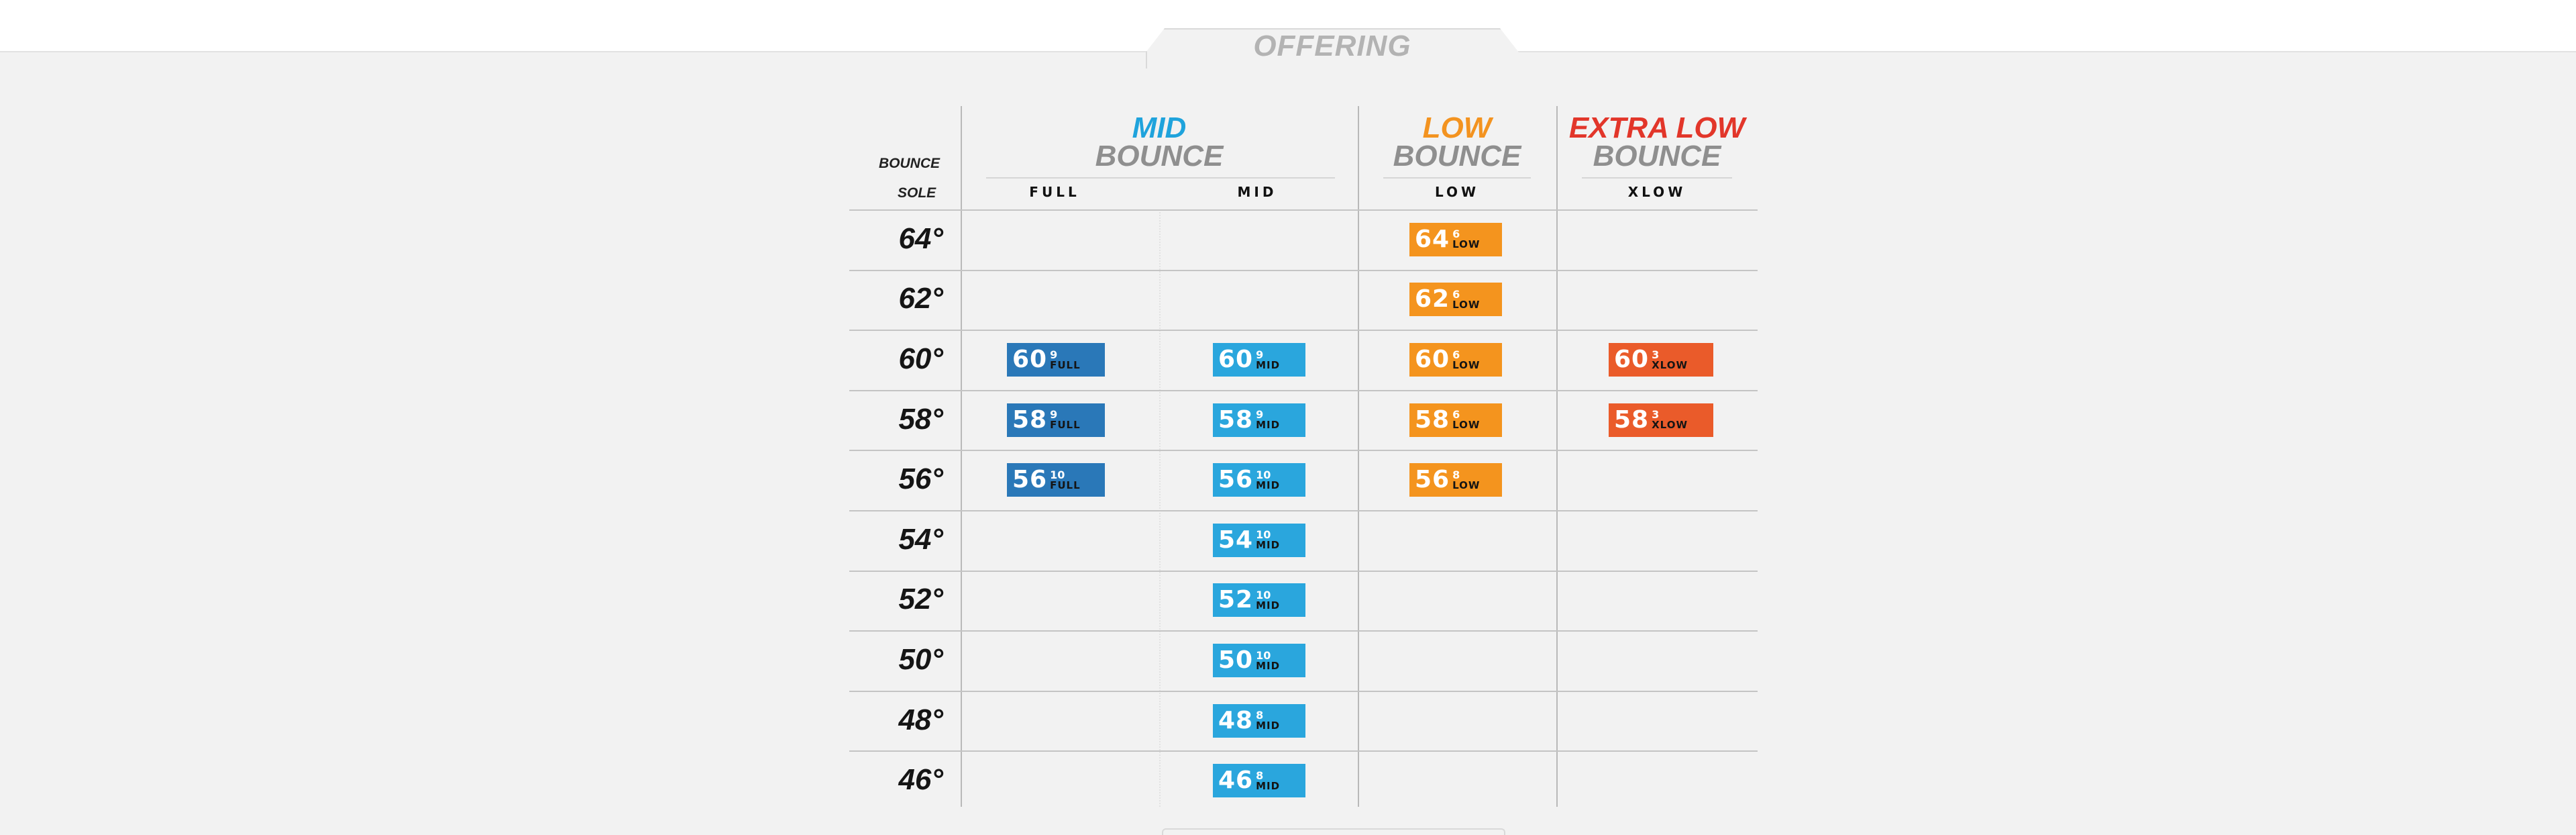 This screenshot has height=835, width=2576. I want to click on grind-badge: 56 10 FULL, so click(1056, 480).